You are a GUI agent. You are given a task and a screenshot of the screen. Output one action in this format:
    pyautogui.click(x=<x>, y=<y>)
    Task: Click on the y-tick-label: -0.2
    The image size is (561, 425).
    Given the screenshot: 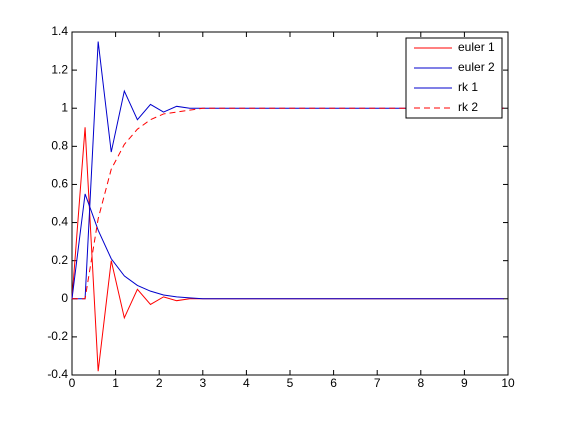 What is the action you would take?
    pyautogui.click(x=57, y=336)
    